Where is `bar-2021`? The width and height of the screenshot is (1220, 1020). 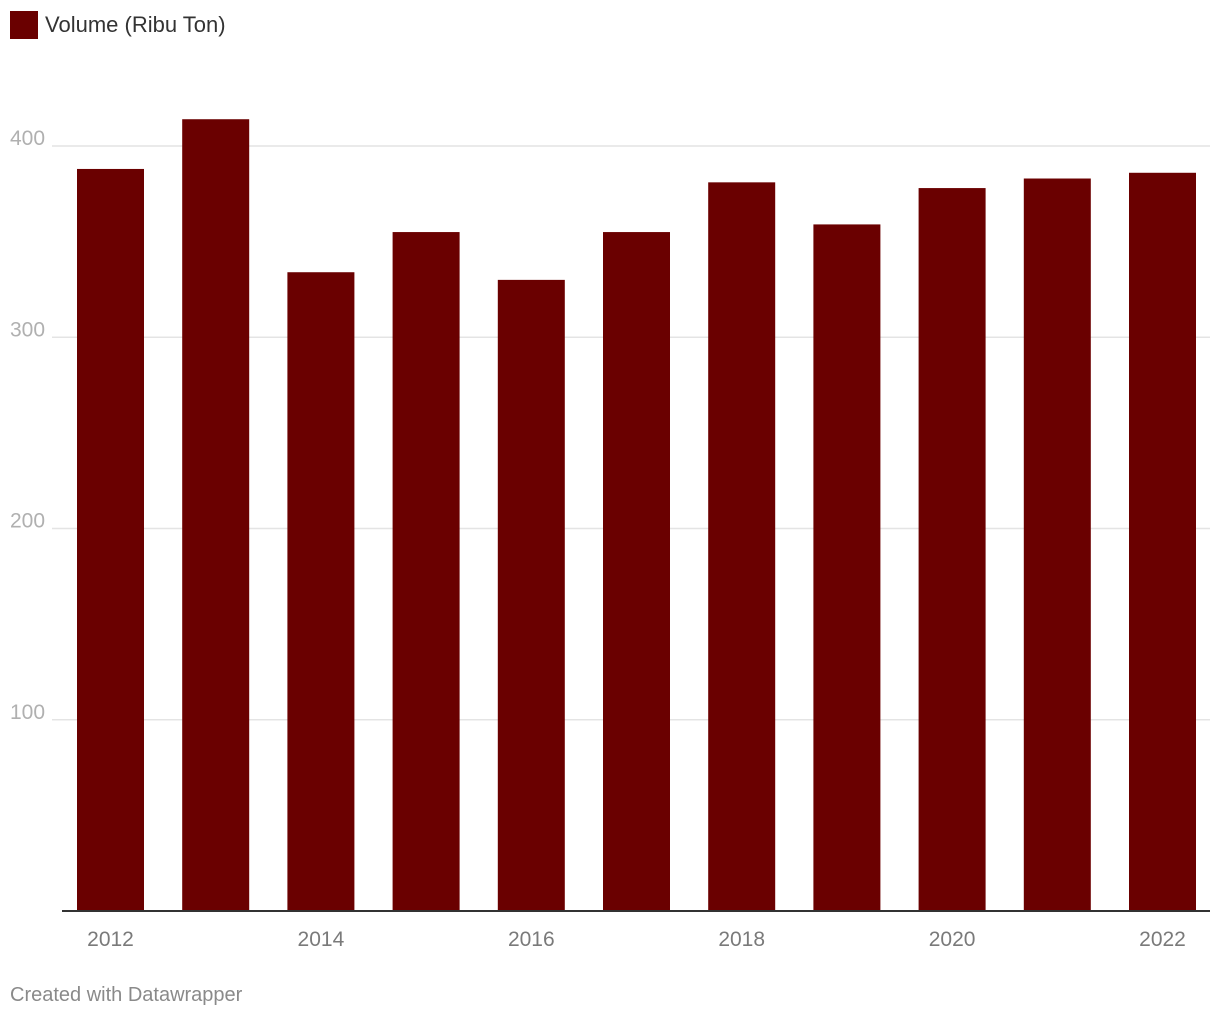 bar-2021 is located at coordinates (1057, 544).